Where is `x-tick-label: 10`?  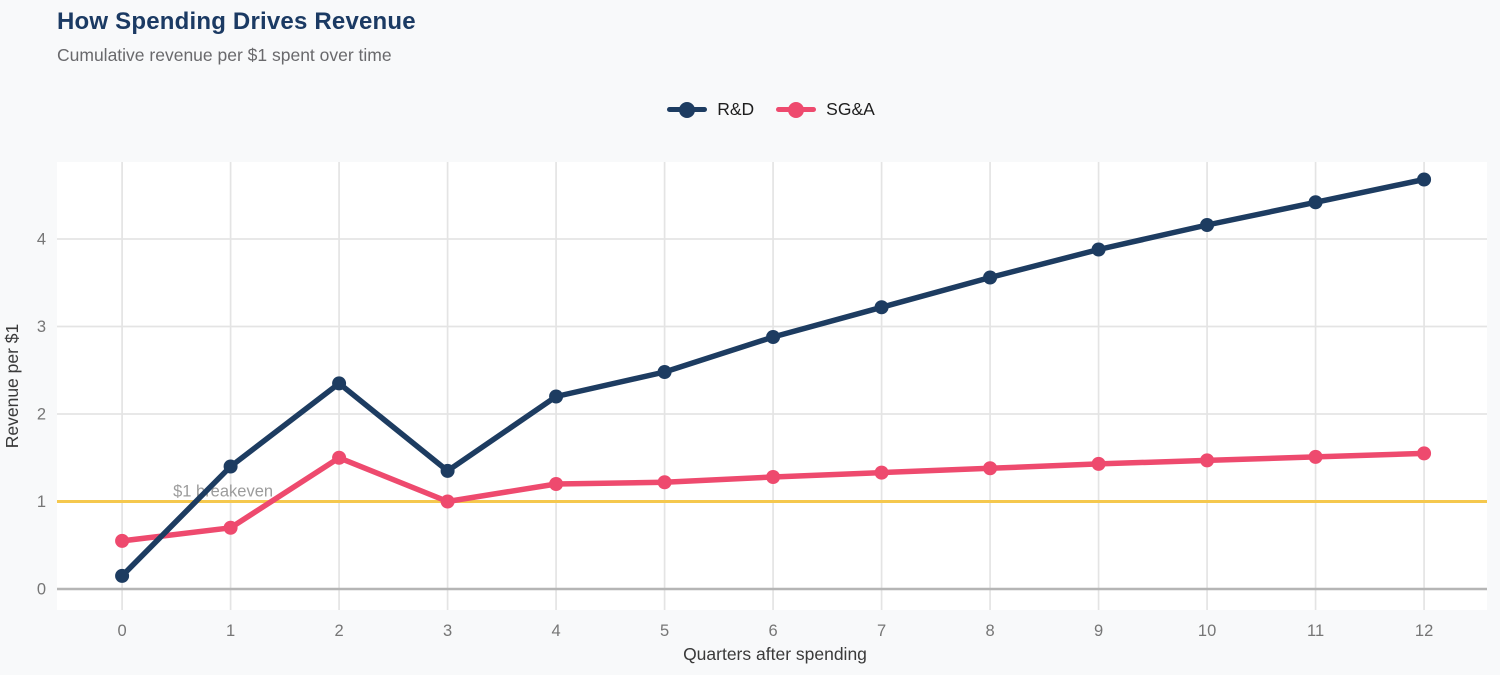 x-tick-label: 10 is located at coordinates (1207, 631).